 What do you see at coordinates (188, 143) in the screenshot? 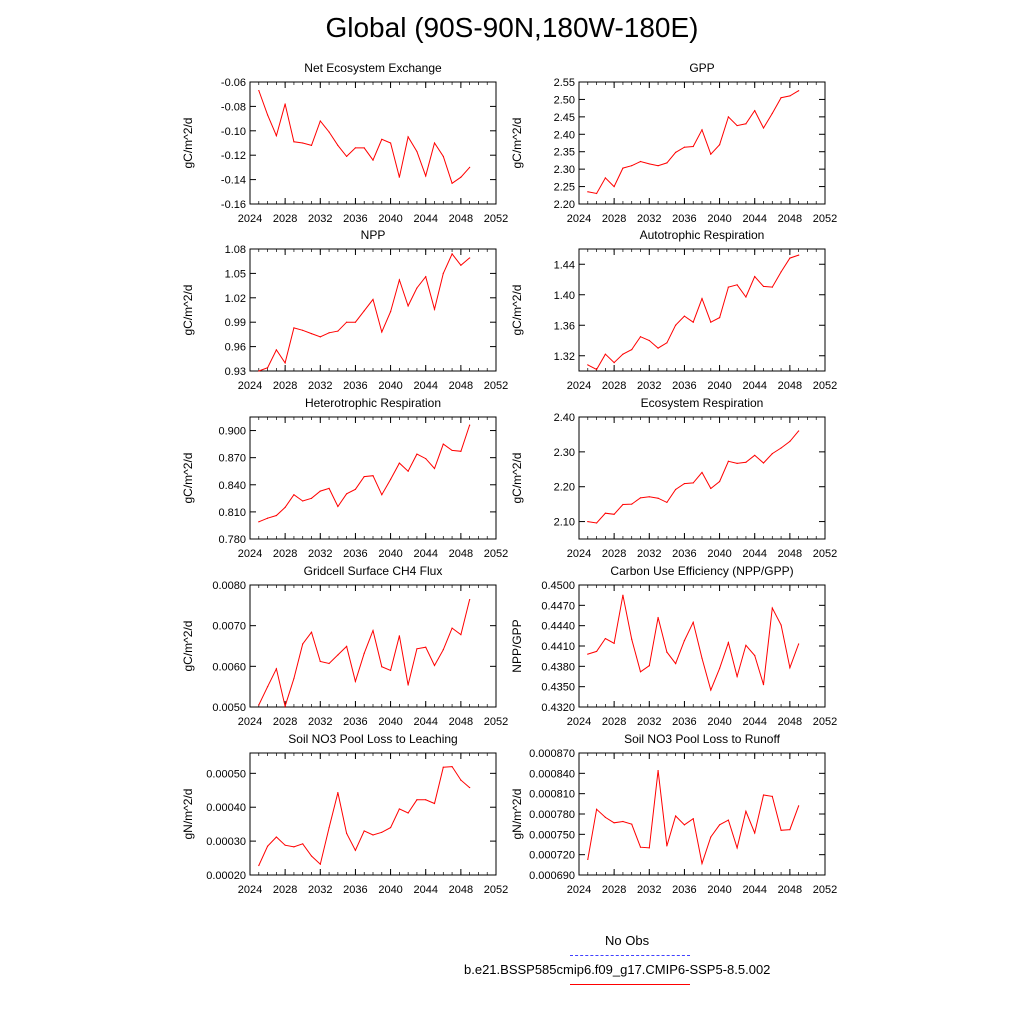
I see `y-axis-label: gC/m^2/d` at bounding box center [188, 143].